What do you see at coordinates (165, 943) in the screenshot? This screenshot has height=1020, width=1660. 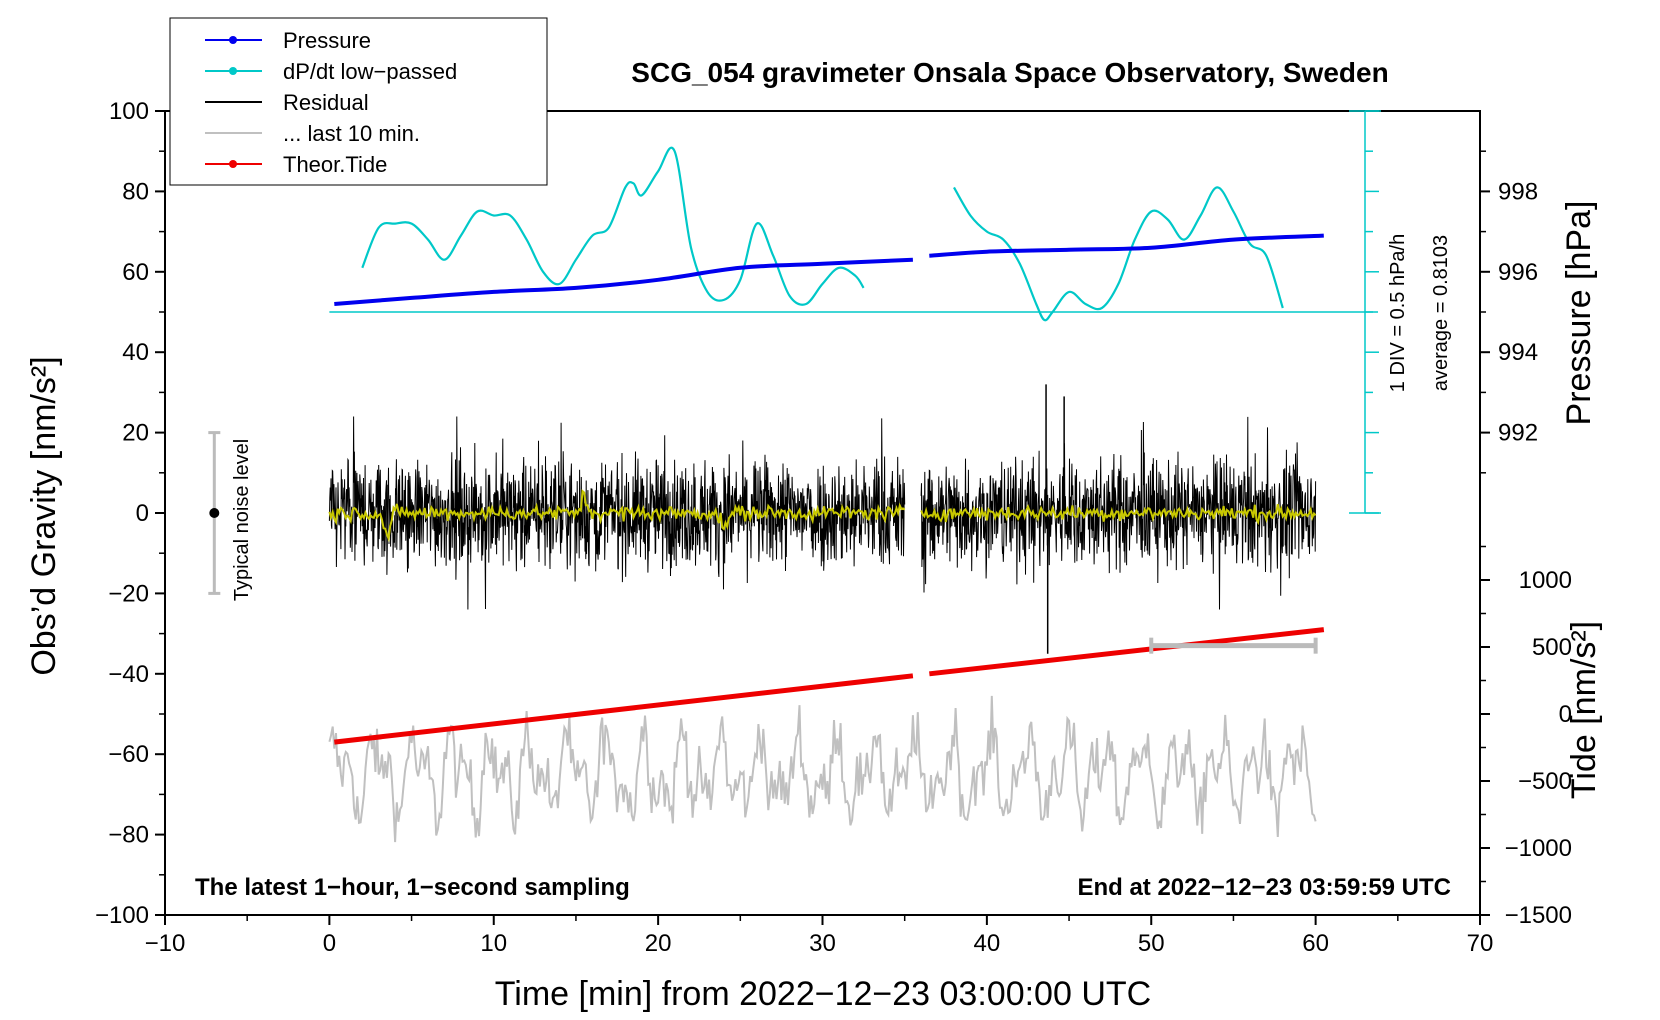 I see `x-tick-label: −10` at bounding box center [165, 943].